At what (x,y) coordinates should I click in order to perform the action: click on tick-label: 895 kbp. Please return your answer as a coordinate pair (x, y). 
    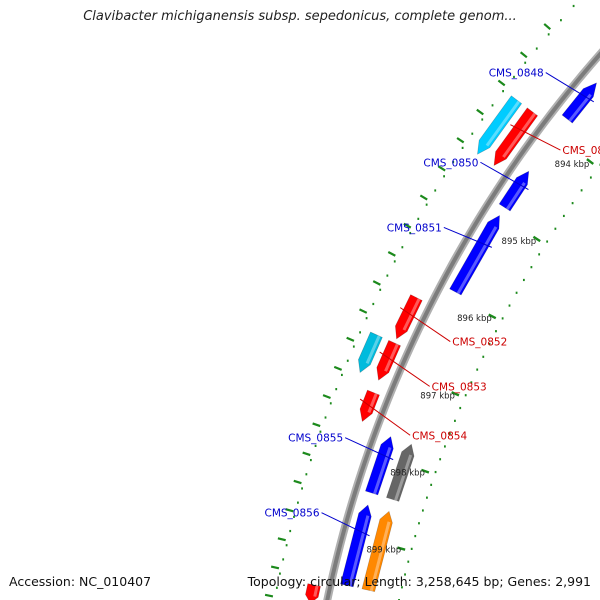
    Looking at the image, I should click on (519, 242).